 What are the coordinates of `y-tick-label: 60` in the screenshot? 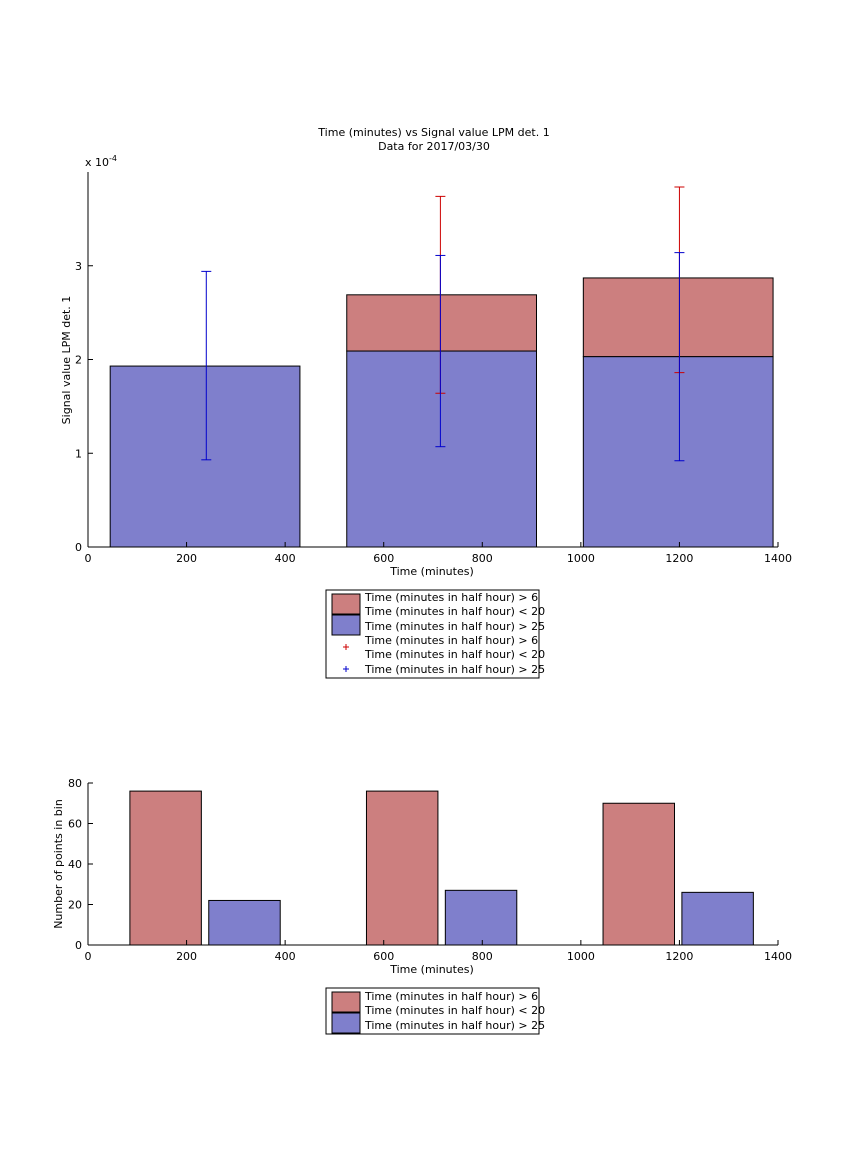 It's located at (75, 824).